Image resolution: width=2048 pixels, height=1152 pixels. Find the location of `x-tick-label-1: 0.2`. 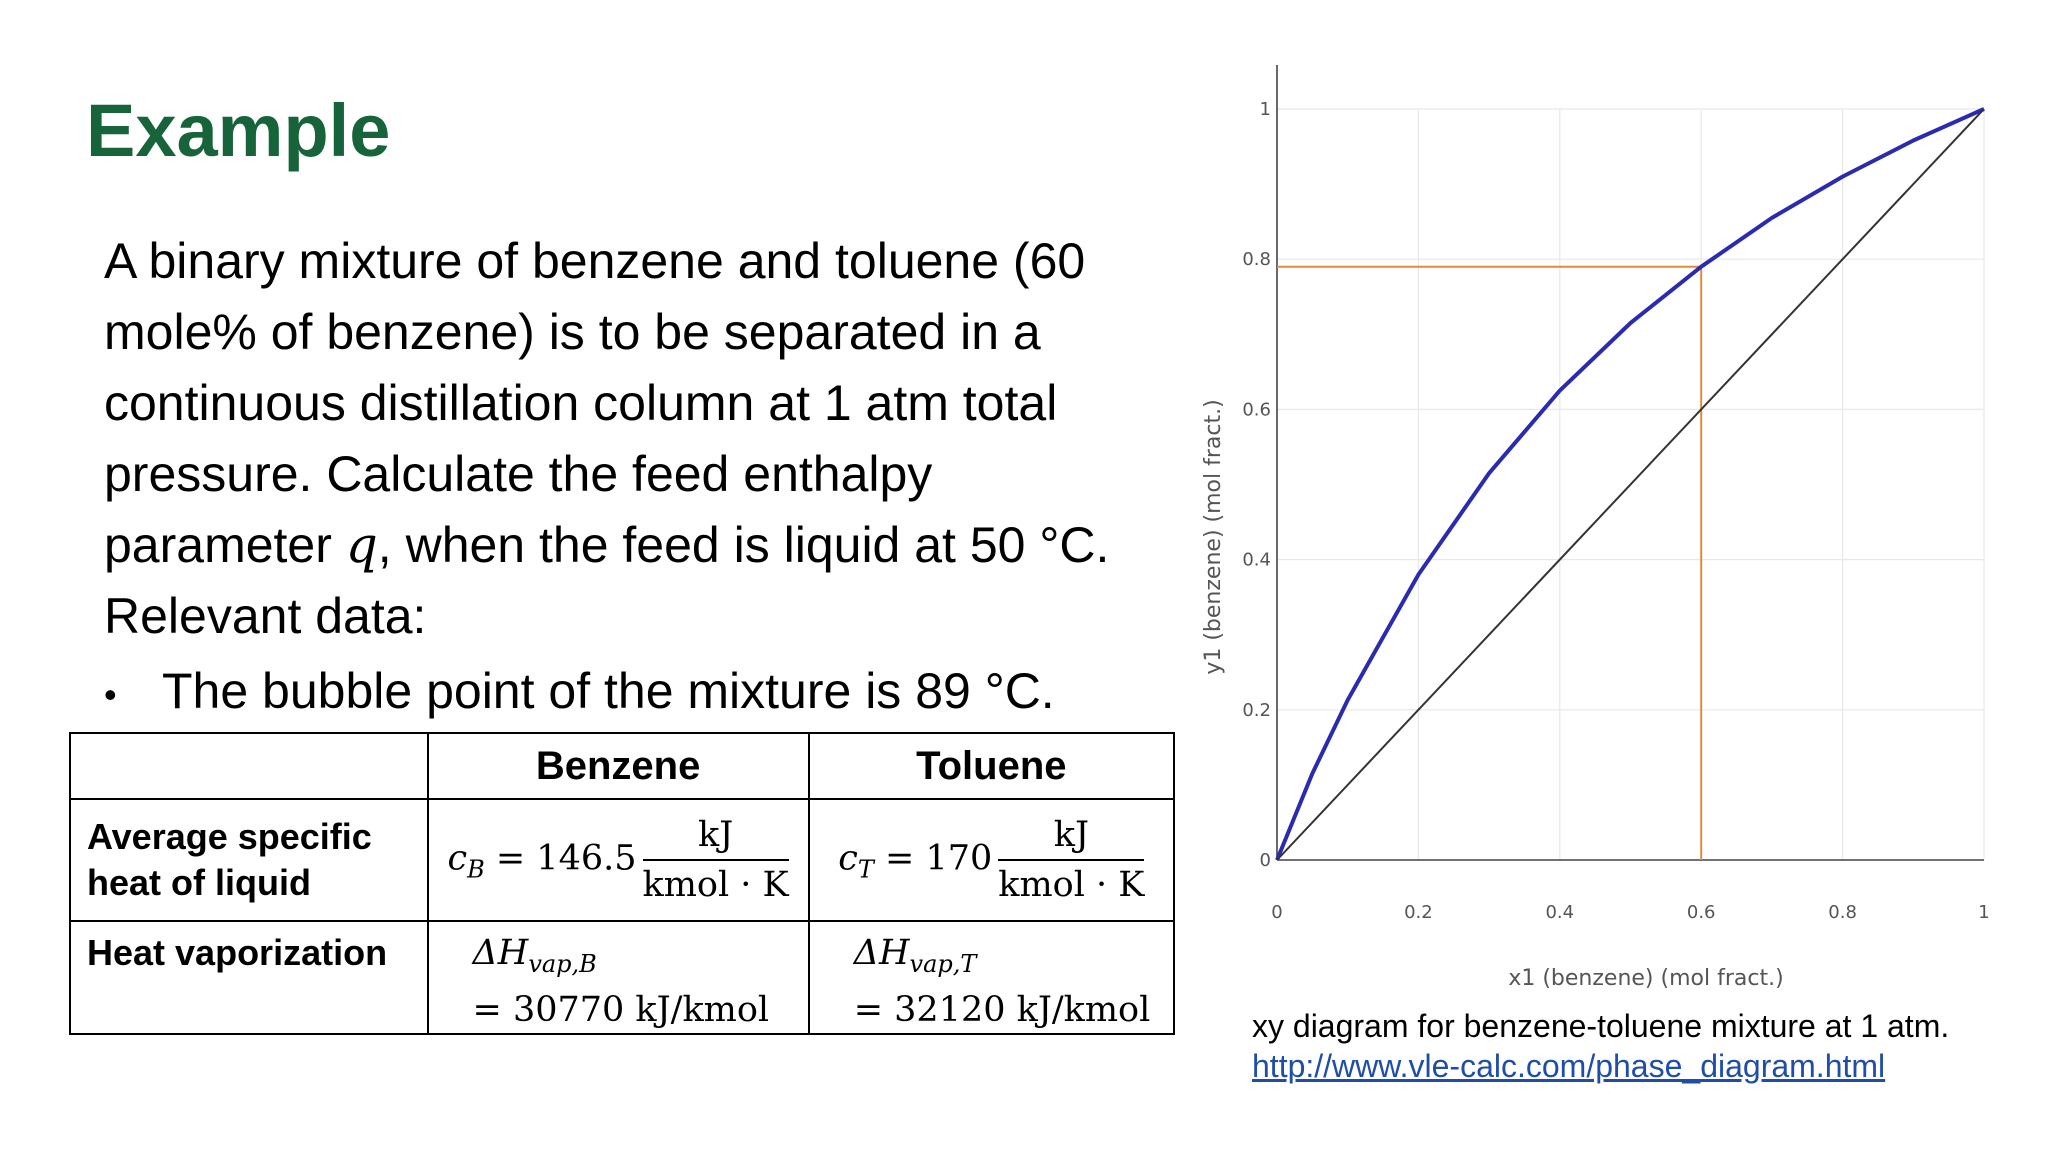

x-tick-label-1: 0.2 is located at coordinates (1418, 912).